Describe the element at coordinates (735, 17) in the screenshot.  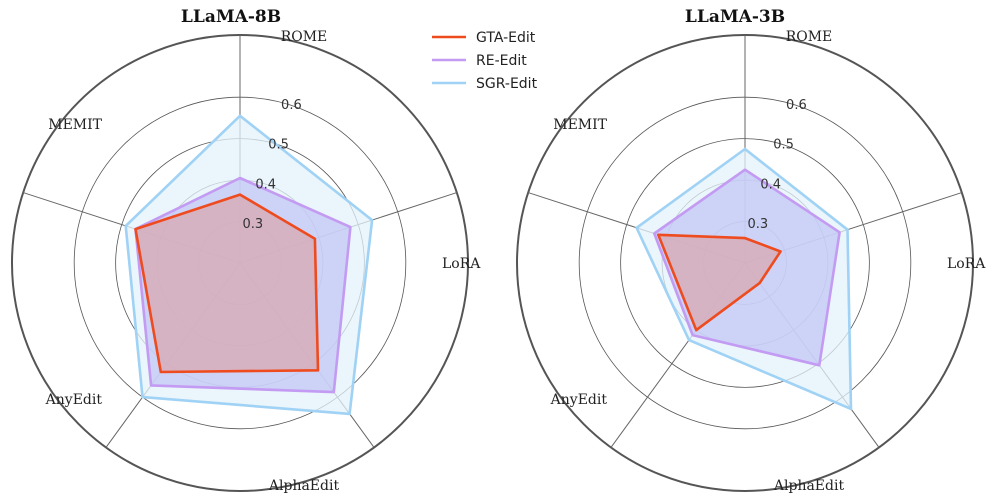
I see `chart-title: LLaMA-3B` at that location.